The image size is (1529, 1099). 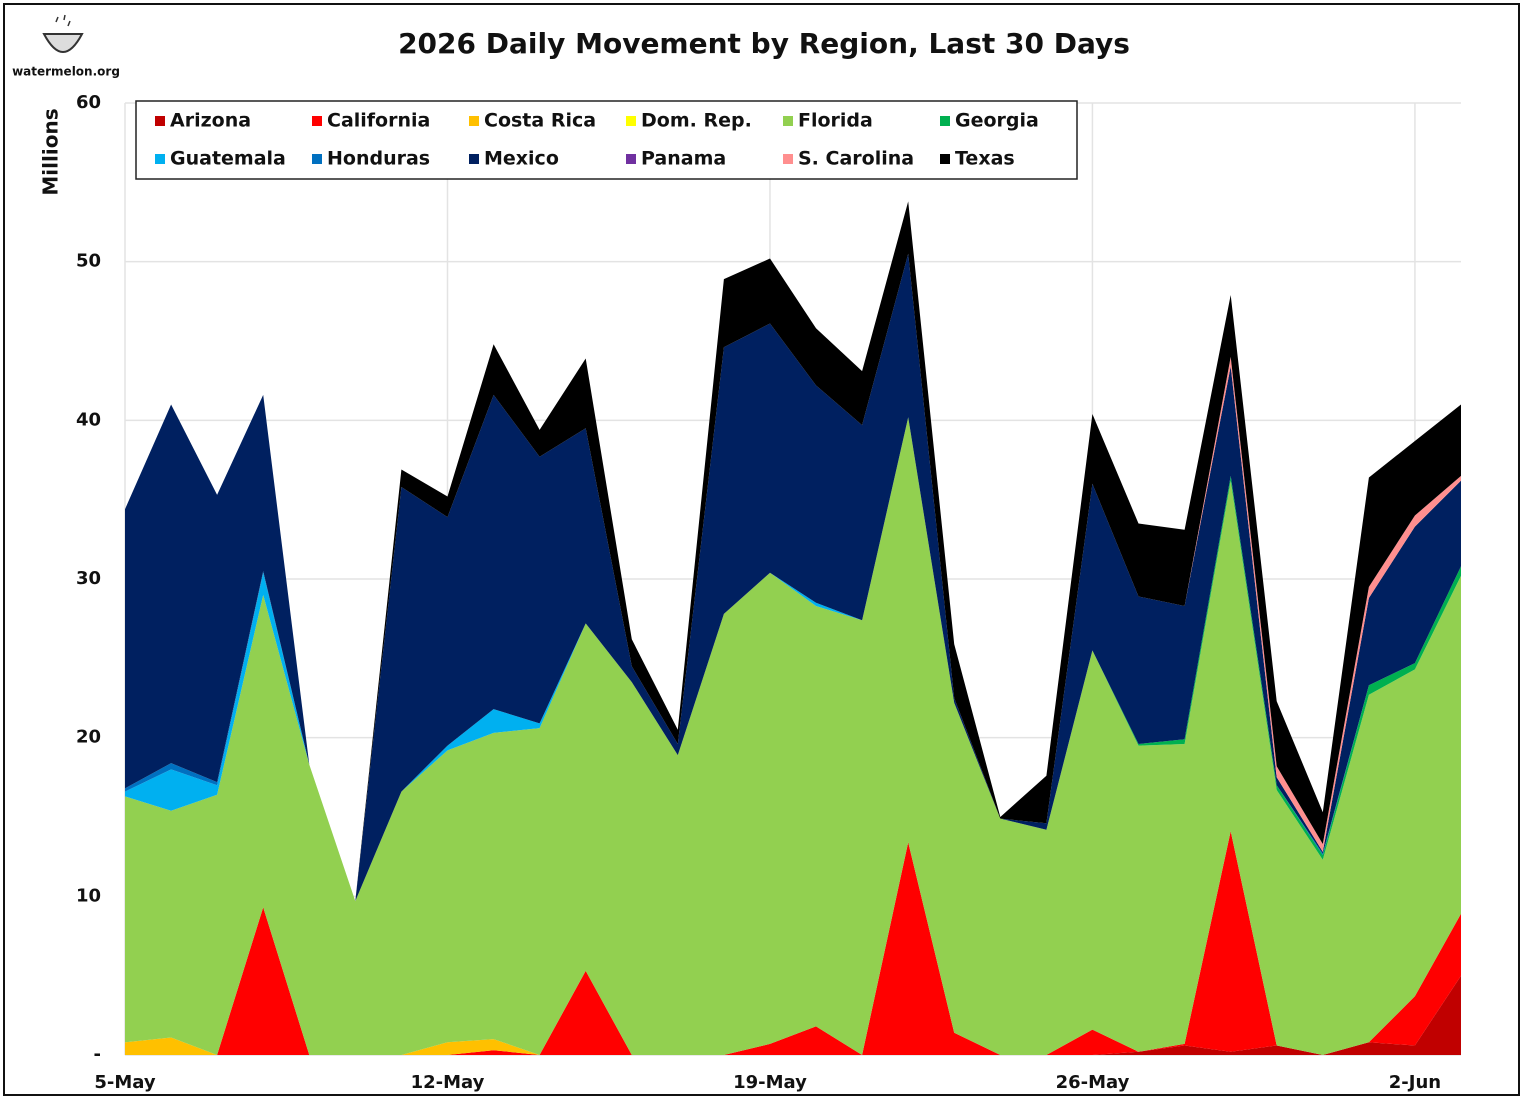 I want to click on legend-label: Mexico, so click(x=521, y=159).